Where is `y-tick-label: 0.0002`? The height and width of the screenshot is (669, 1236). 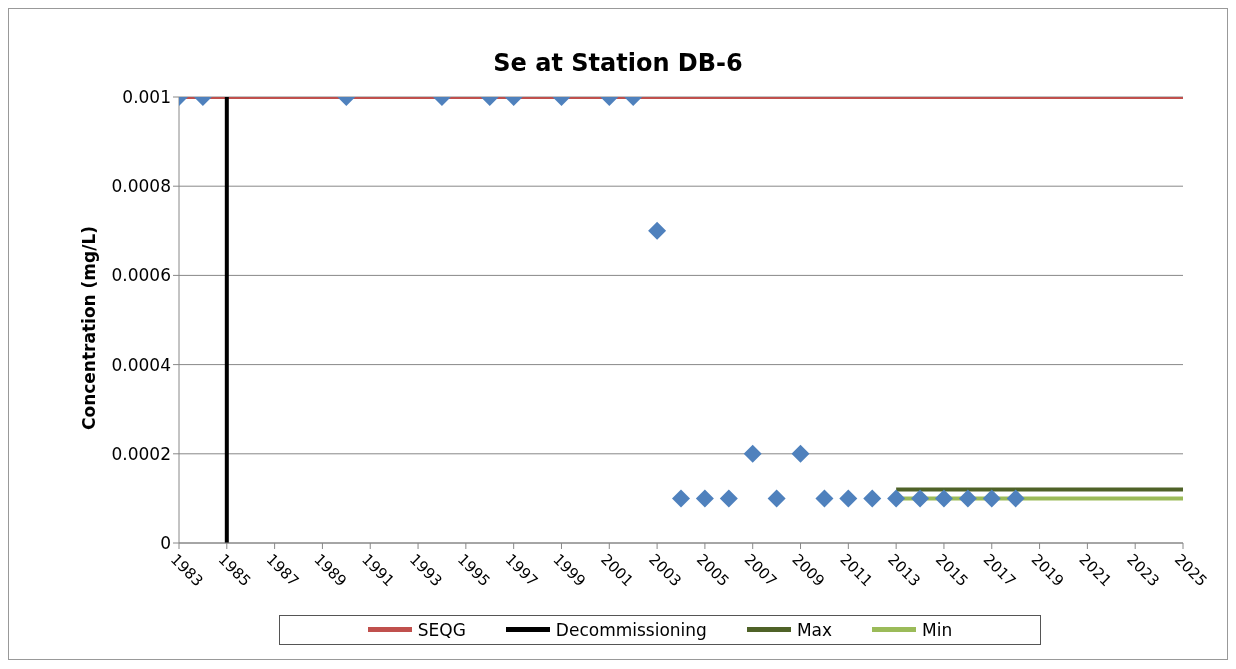
y-tick-label: 0.0002 is located at coordinates (141, 453).